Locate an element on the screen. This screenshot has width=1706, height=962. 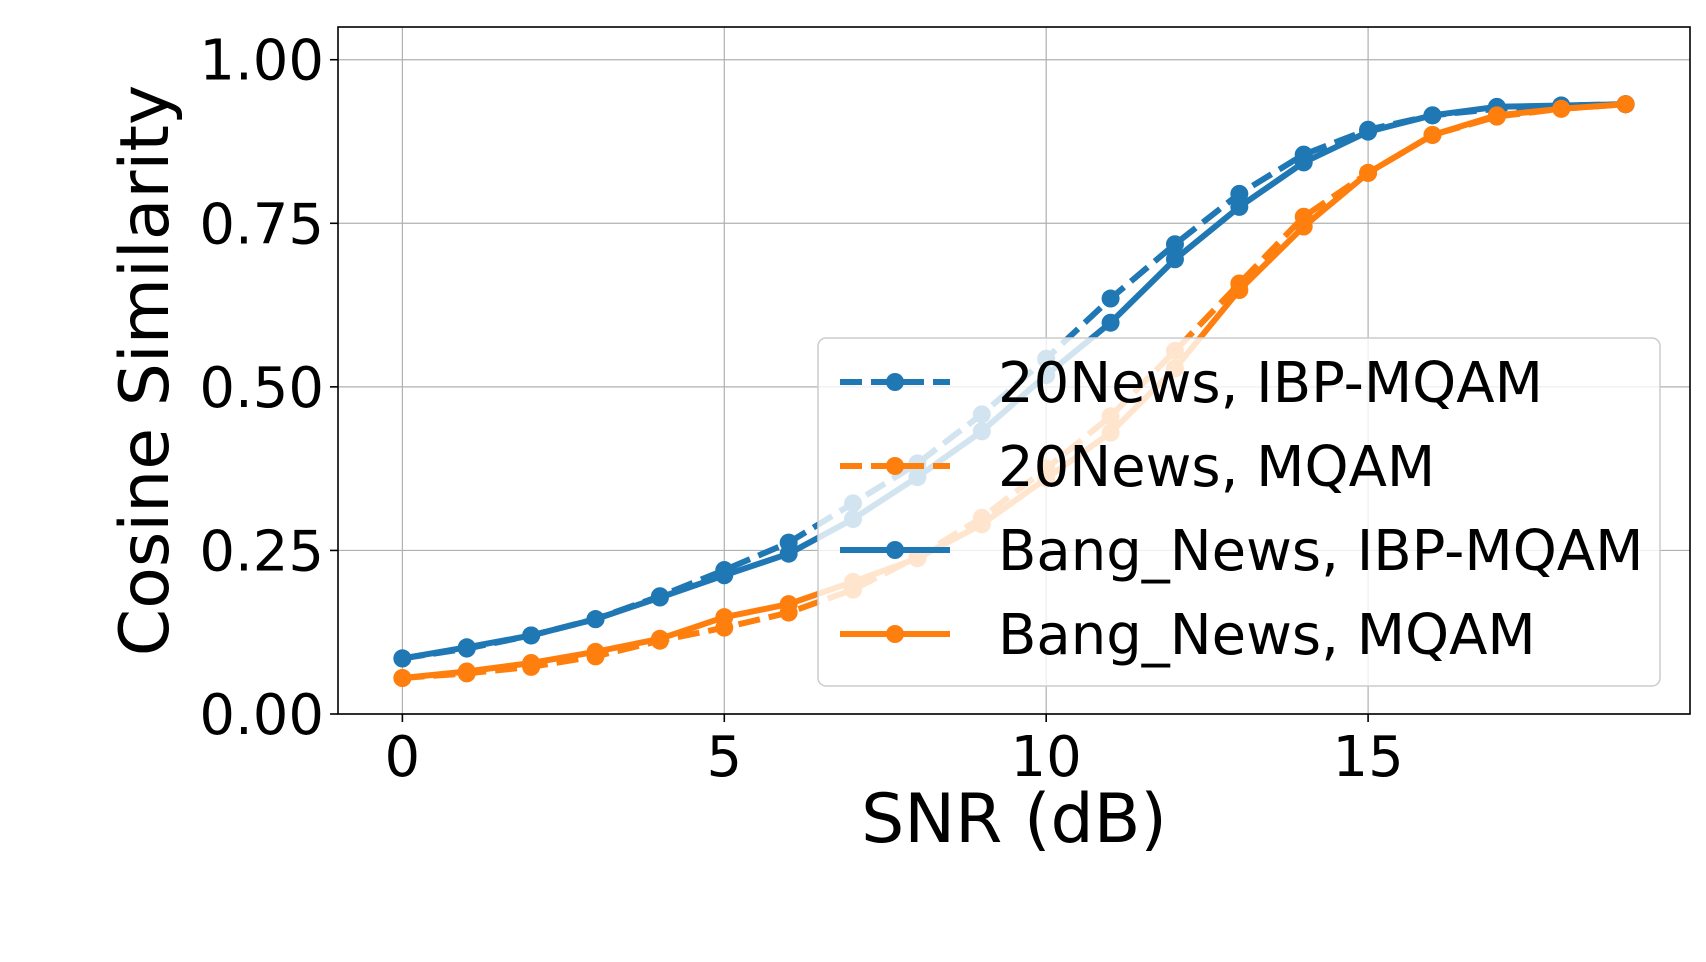
x-tick-label: 0 is located at coordinates (403, 757).